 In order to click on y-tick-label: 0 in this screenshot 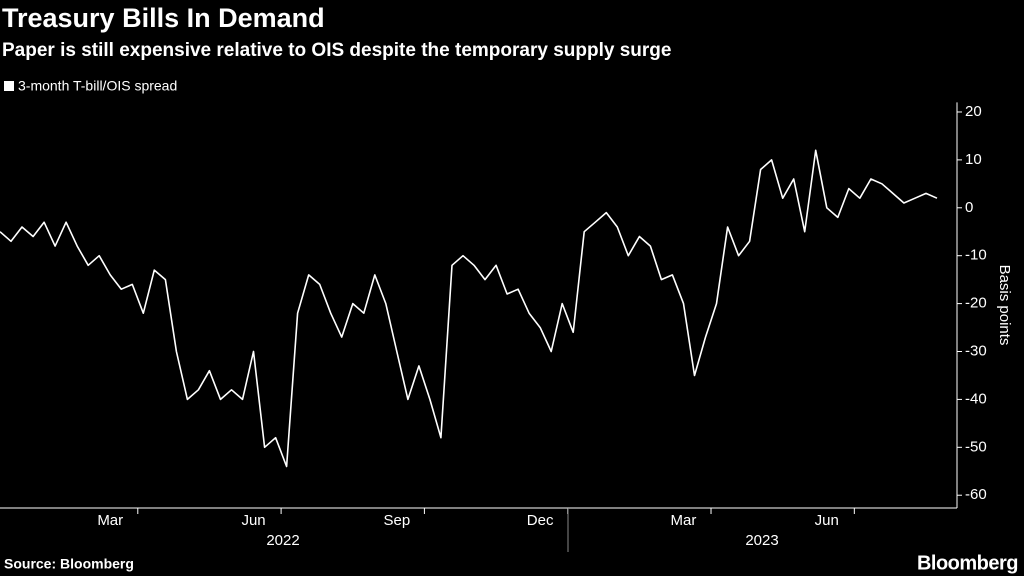, I will do `click(969, 207)`.